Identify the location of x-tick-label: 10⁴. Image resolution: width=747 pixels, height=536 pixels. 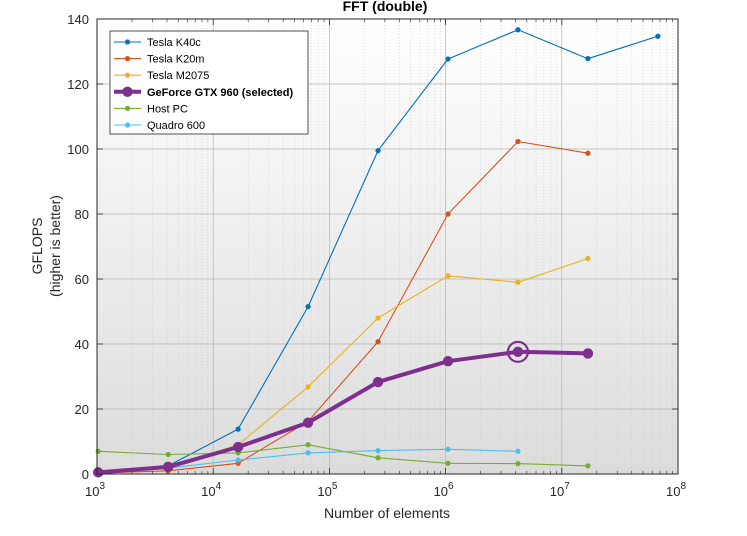
(211, 490).